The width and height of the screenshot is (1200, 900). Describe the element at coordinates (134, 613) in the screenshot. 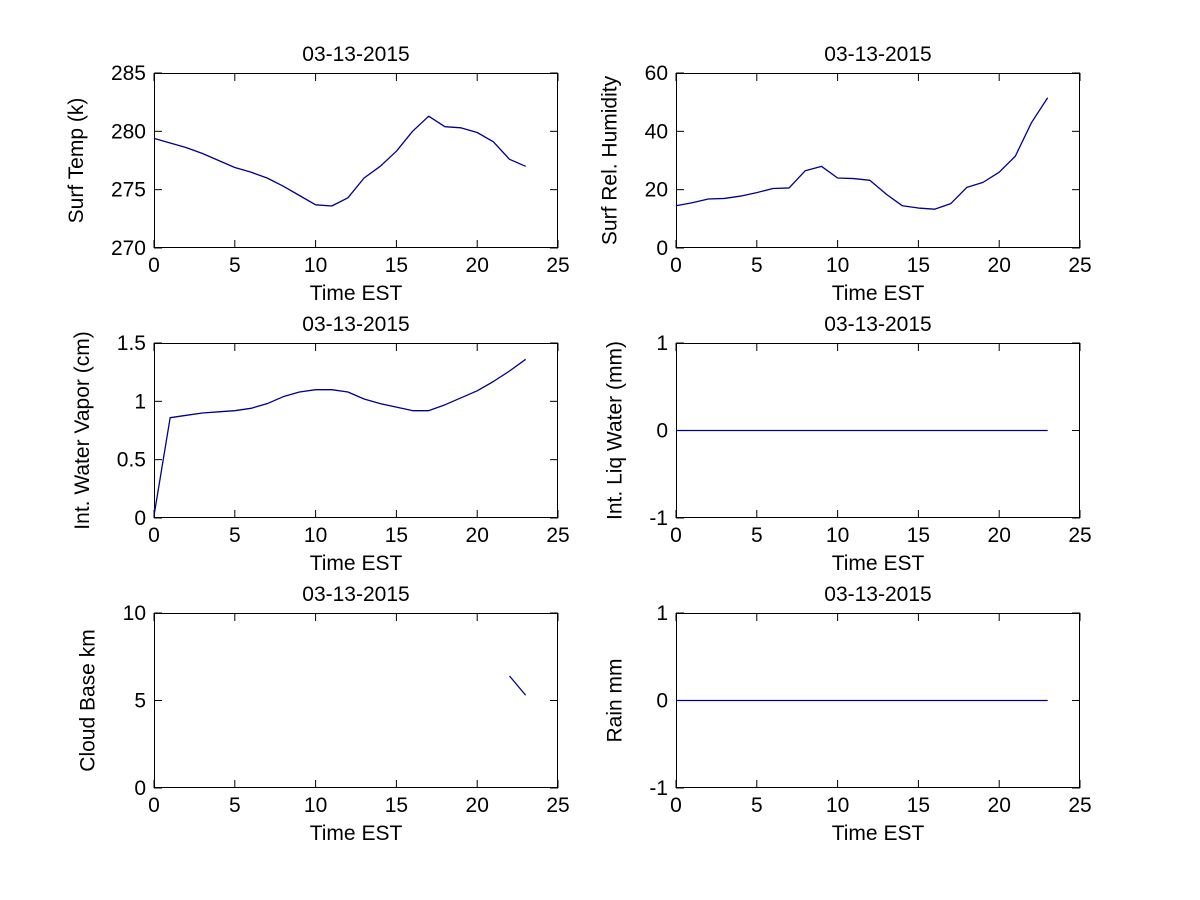

I see `y-tick-label: 10` at that location.